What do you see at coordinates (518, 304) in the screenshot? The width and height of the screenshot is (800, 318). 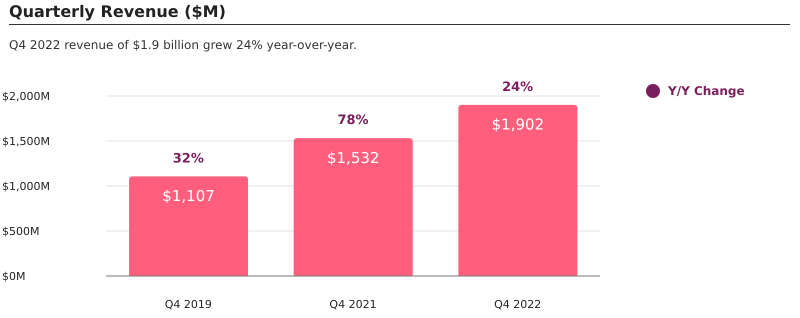 I see `x-tick-label: Q4 2022` at bounding box center [518, 304].